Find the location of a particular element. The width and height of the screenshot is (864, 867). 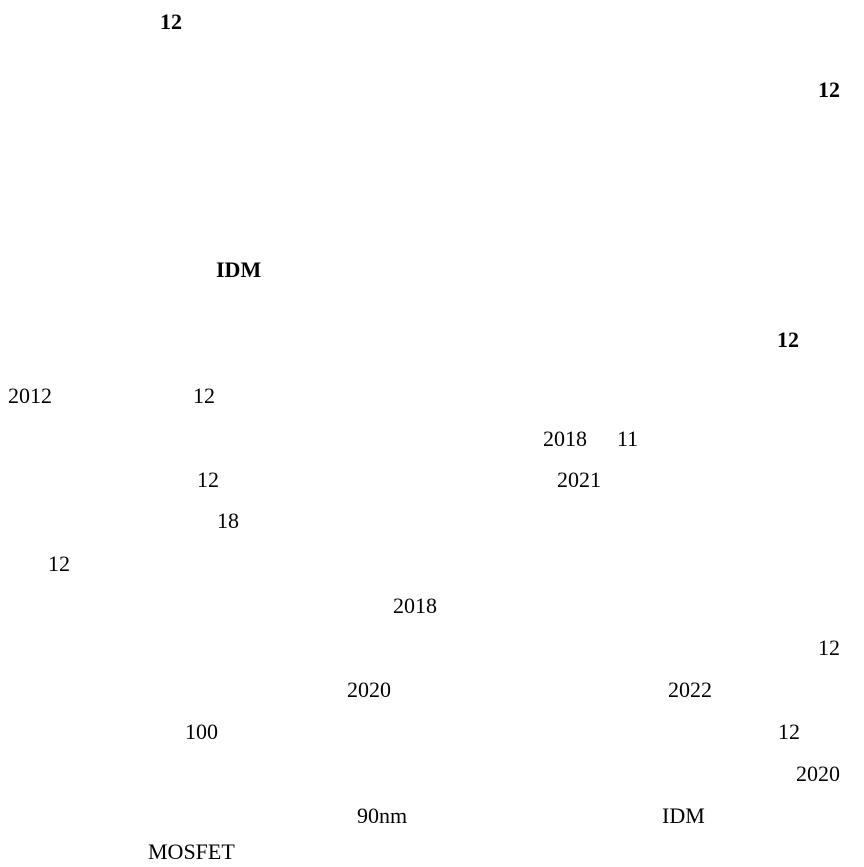

body-text: MOSFET is located at coordinates (191, 851).